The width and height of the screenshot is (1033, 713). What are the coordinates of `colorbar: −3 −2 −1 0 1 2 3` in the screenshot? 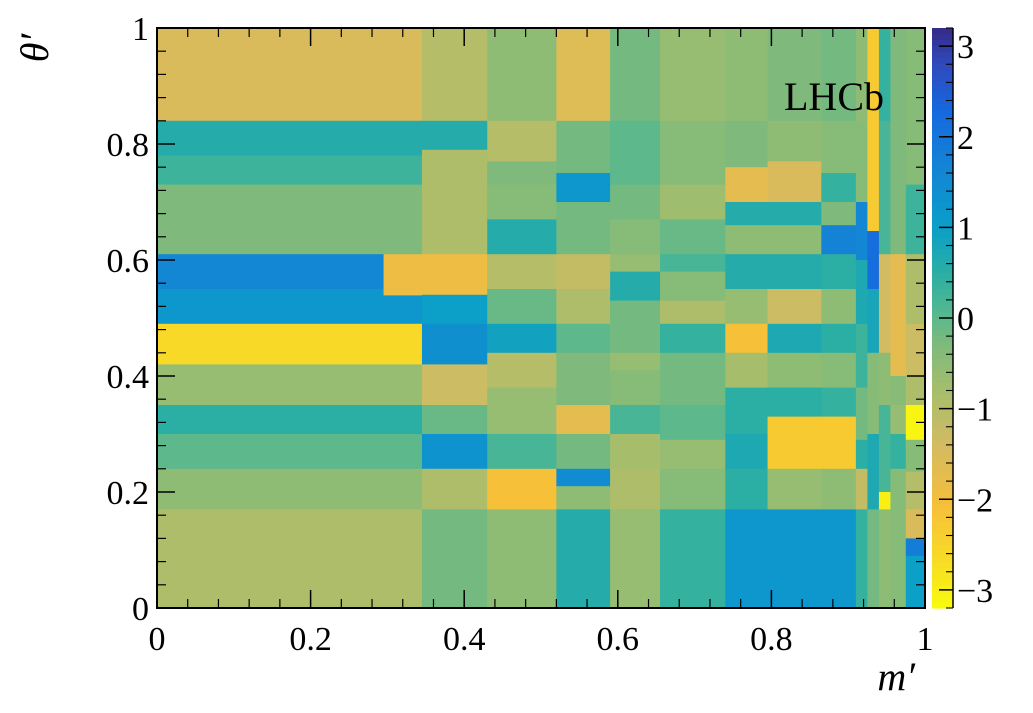 It's located at (962, 318).